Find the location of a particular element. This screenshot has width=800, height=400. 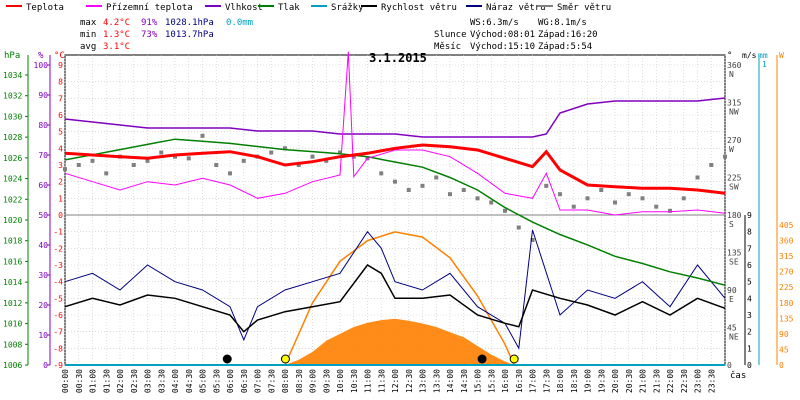

tick-label-temperature: 4 is located at coordinates (60, 148).